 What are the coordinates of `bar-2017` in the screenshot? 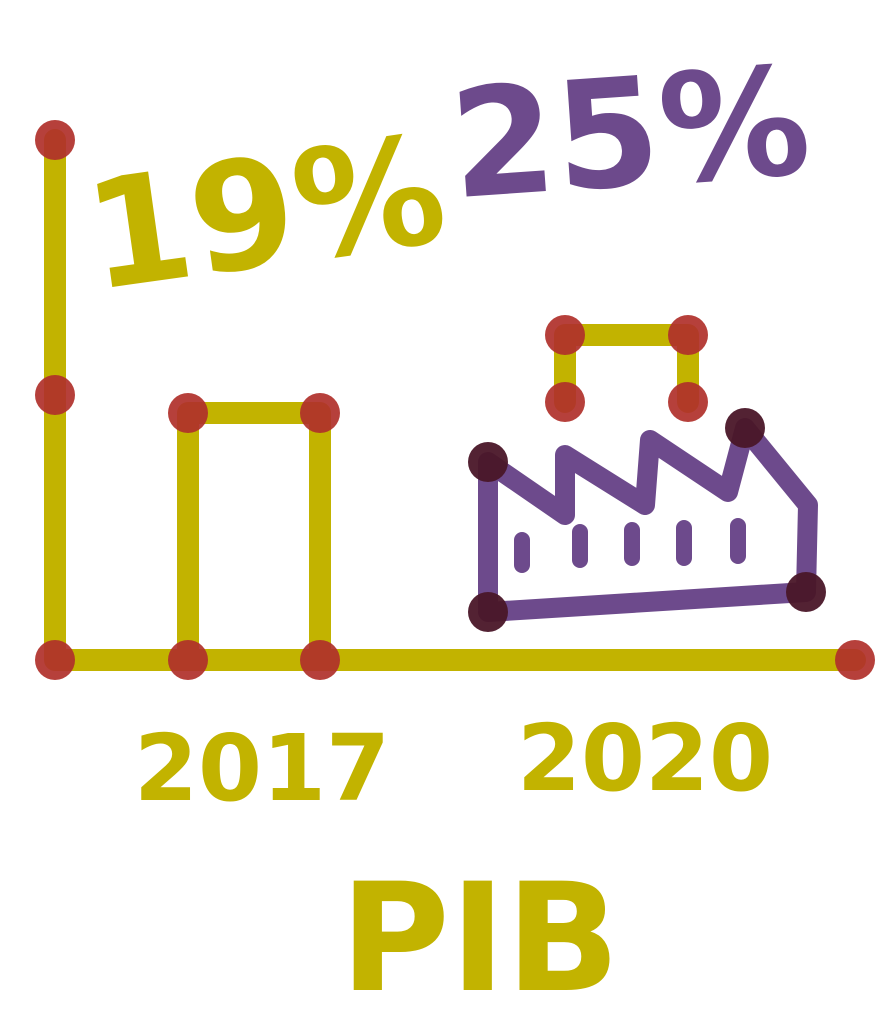 It's located at (254, 536).